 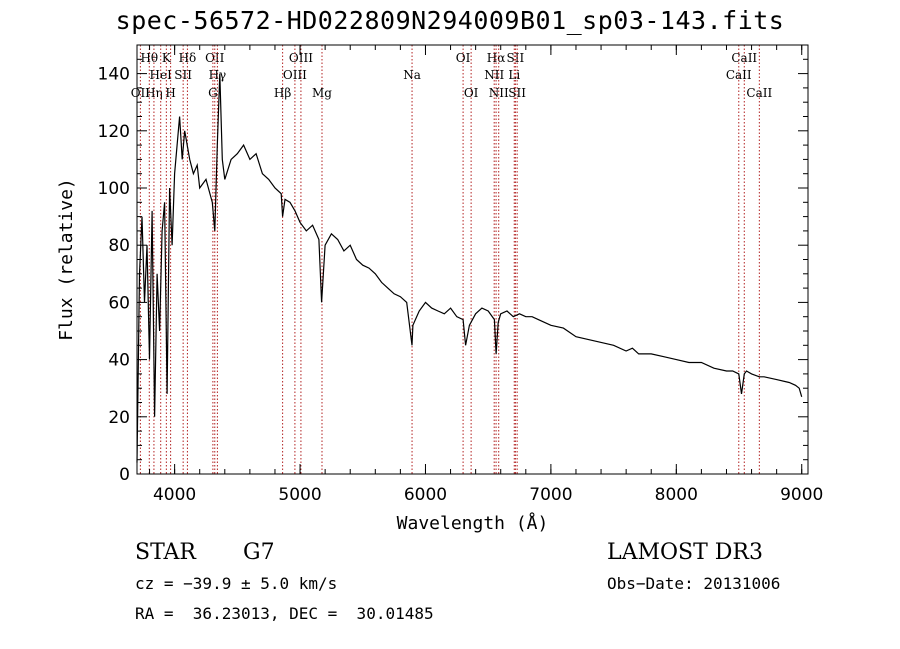 What do you see at coordinates (496, 58) in the screenshot?
I see `line-label-18: Hα` at bounding box center [496, 58].